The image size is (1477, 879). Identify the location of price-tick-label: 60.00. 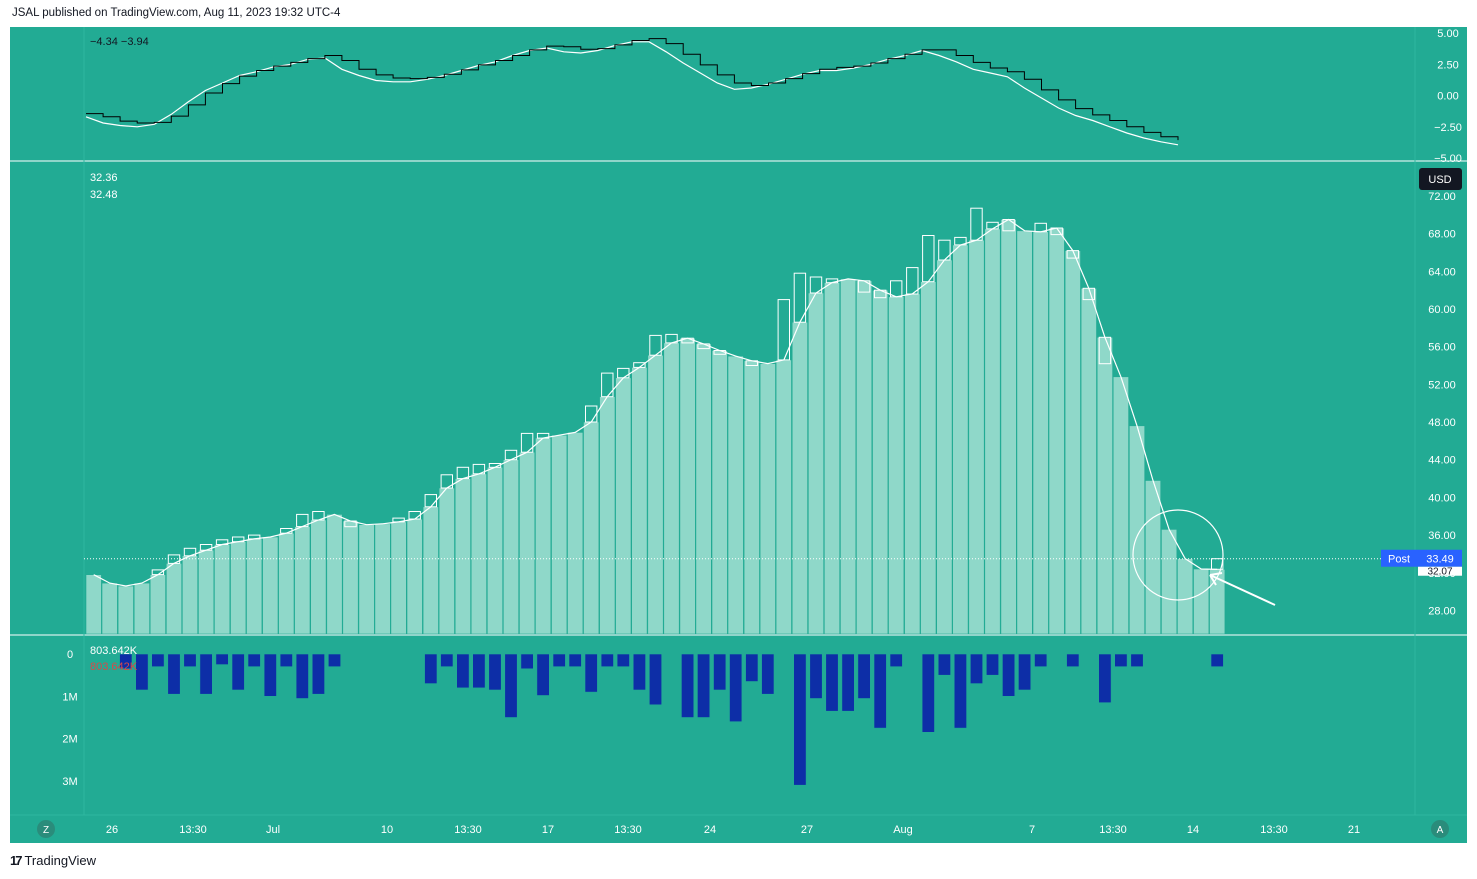
(1442, 310).